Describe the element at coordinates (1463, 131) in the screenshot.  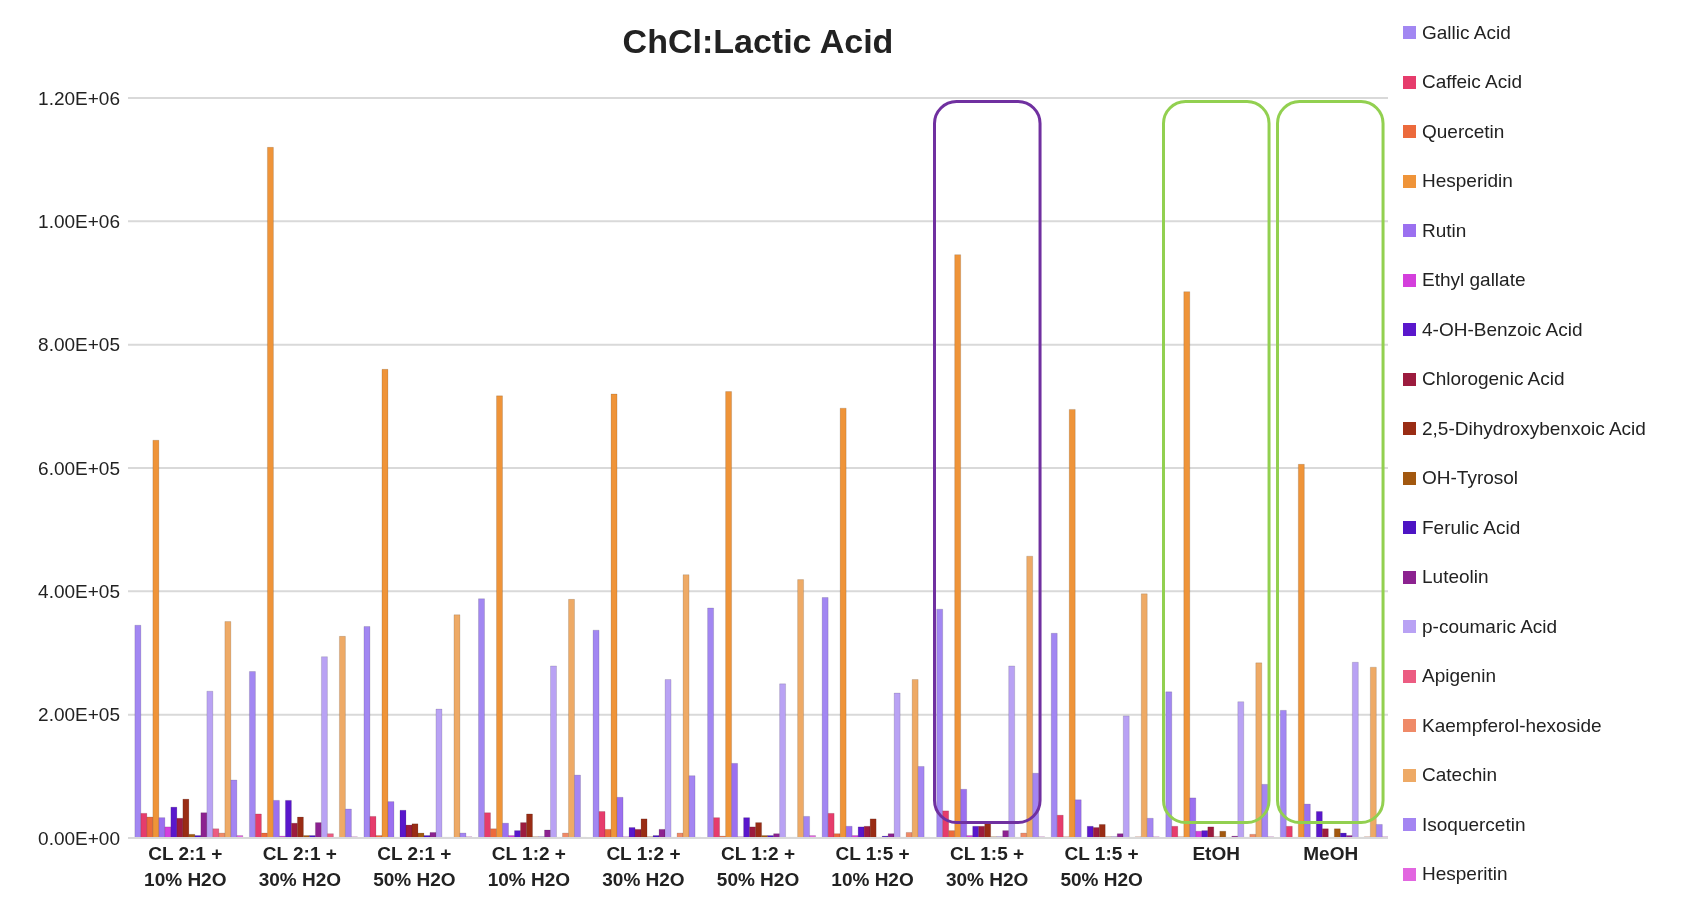
I see `legend-label: Quercetin` at that location.